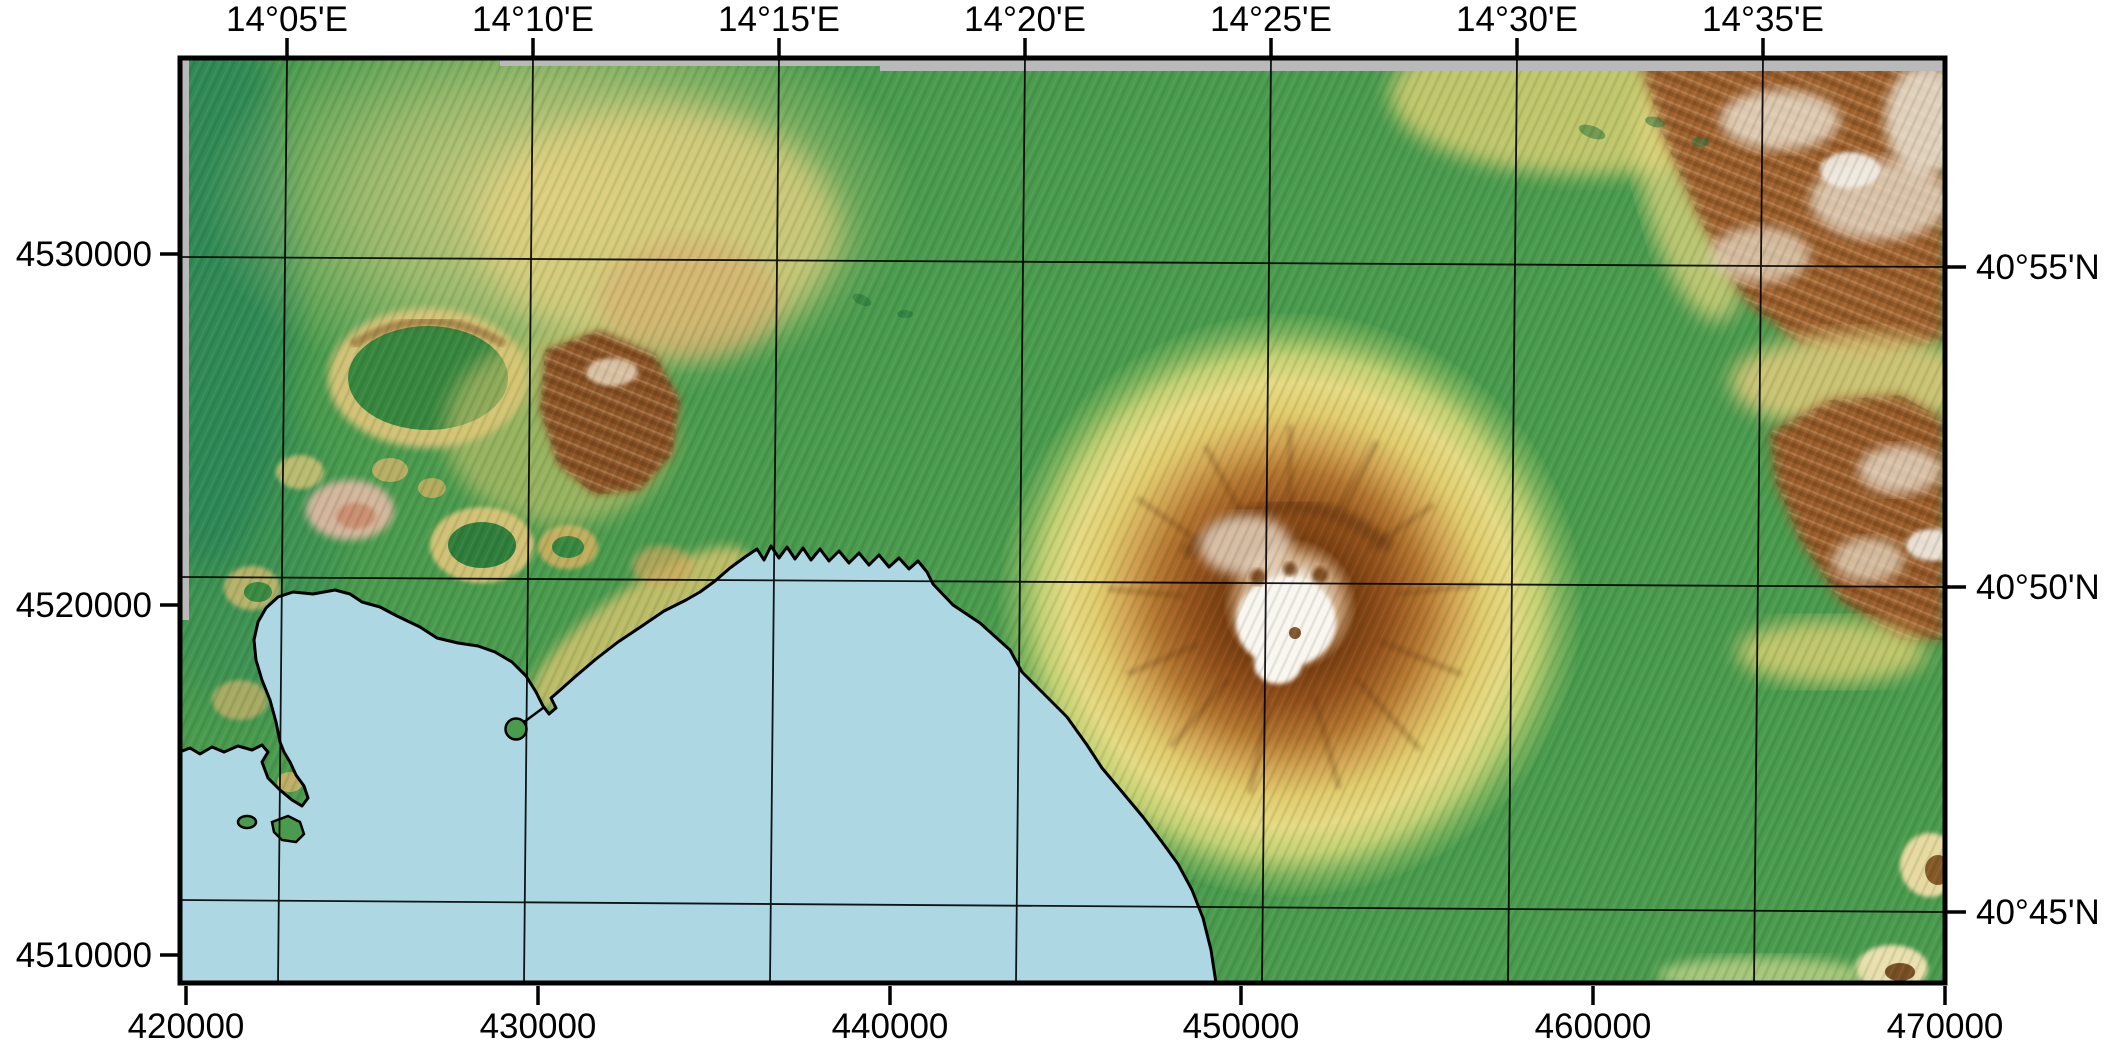  I want to click on left-axis-label: 4510000, so click(84, 955).